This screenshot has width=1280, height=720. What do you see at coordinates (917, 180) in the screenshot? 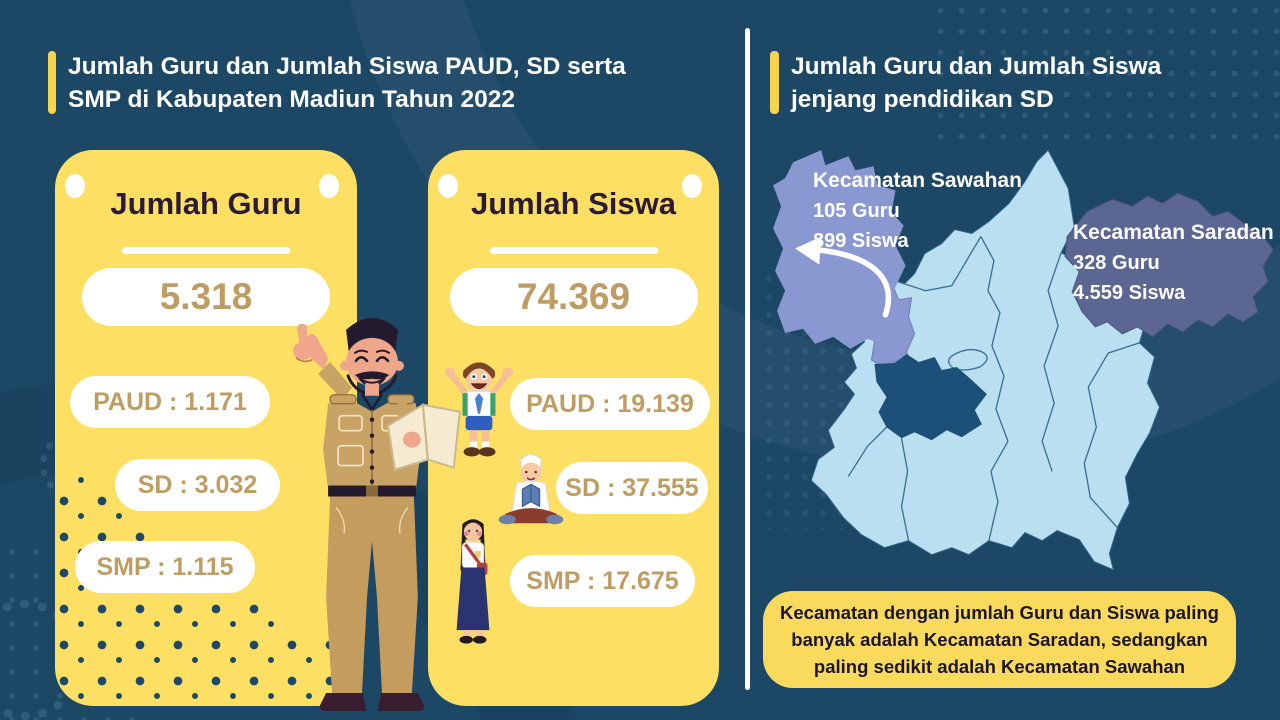
I see `callout-sawahan-name: Kecamatan Sawahan` at bounding box center [917, 180].